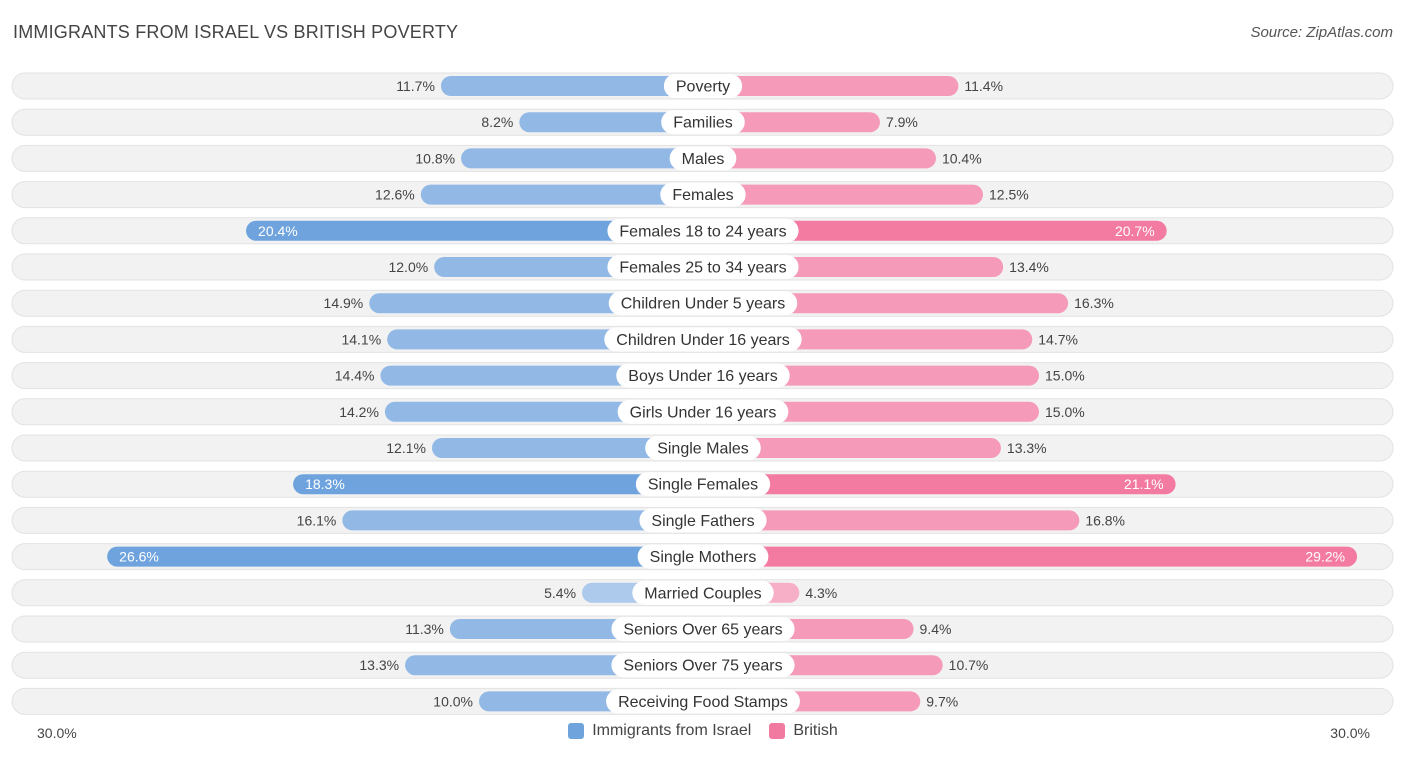 This screenshot has width=1406, height=758. What do you see at coordinates (344, 303) in the screenshot?
I see `value-label-israel-children-under-5-years: 14.9%` at bounding box center [344, 303].